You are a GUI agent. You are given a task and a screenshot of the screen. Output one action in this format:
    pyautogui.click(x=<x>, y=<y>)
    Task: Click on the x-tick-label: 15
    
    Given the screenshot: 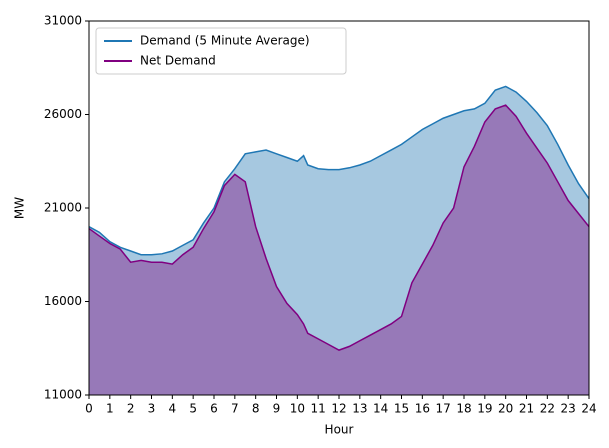 What is the action you would take?
    pyautogui.click(x=401, y=409)
    